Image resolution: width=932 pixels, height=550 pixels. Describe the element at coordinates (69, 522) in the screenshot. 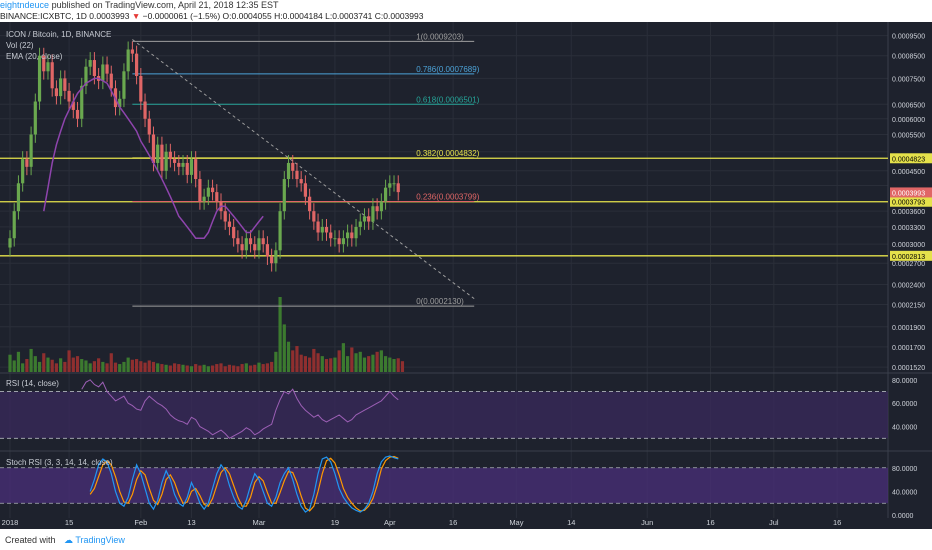

I see `time-tick-label: 15` at that location.